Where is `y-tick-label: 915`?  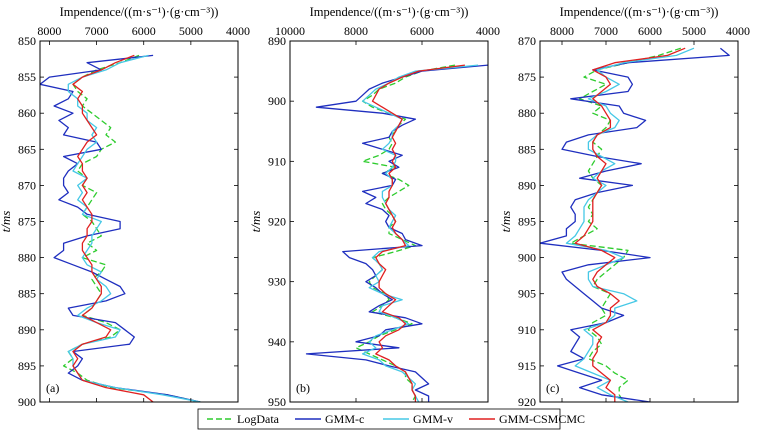 y-tick-label: 915 is located at coordinates (527, 366).